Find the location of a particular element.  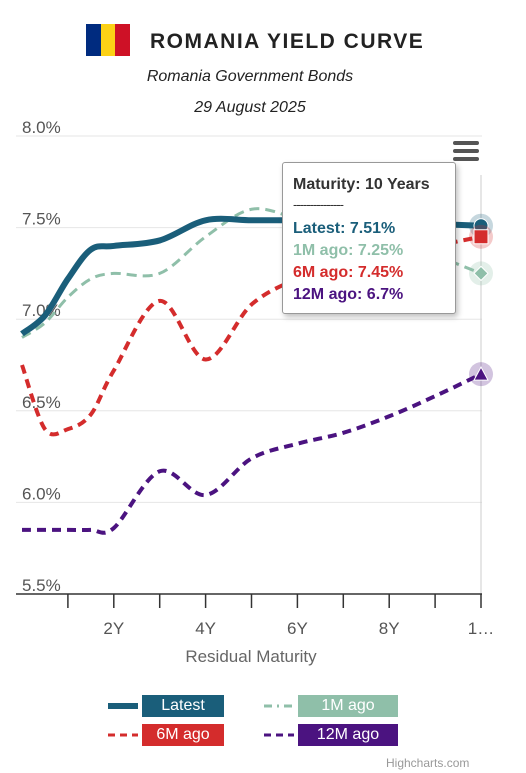

tooltip-1m: 1M ago: 7.25% is located at coordinates (348, 250).